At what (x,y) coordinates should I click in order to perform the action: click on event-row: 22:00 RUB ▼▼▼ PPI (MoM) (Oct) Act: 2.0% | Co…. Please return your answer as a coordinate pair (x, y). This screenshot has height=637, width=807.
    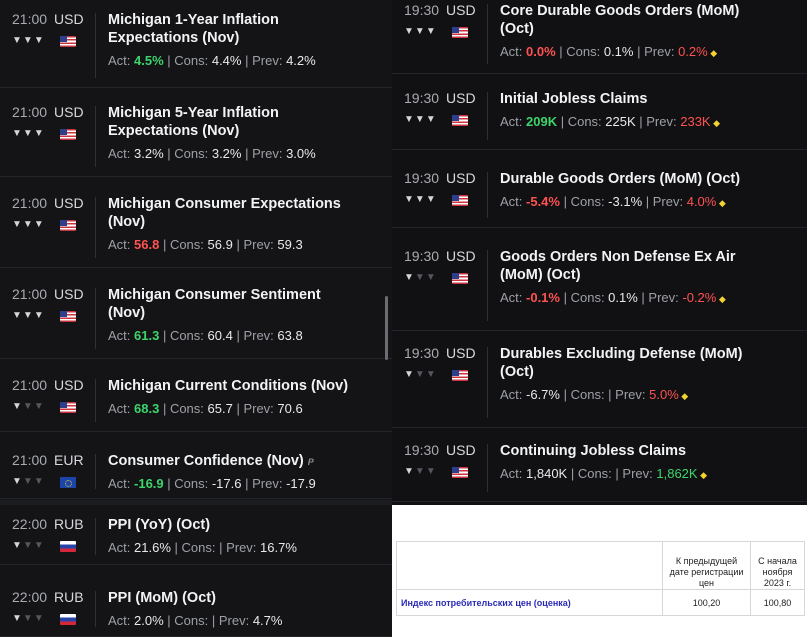
    Looking at the image, I should click on (196, 607).